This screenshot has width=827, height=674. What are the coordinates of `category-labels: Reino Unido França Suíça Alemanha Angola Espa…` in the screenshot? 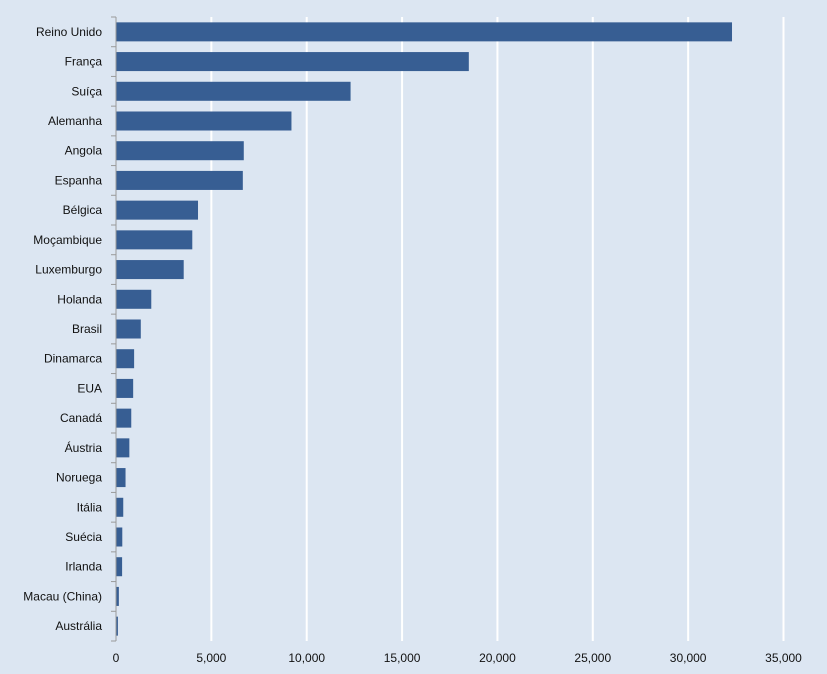 It's located at (62, 329).